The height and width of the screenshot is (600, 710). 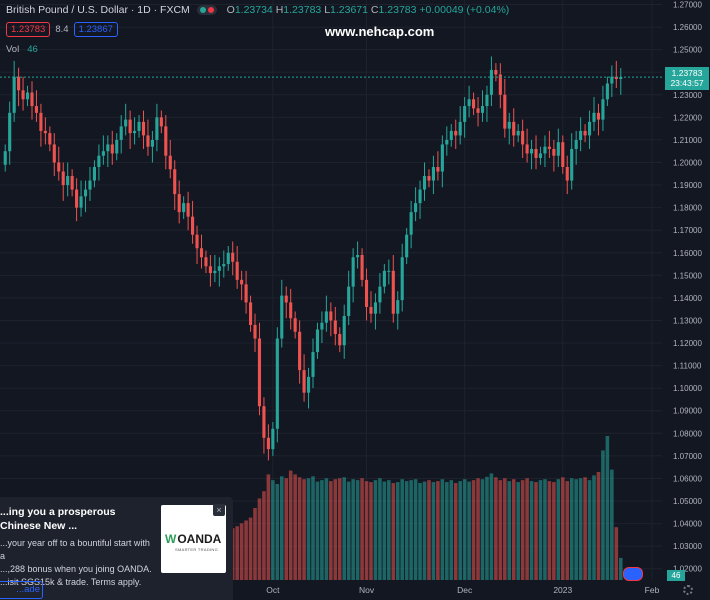 I want to click on time-axis: Oct Nov Dec 2023 Feb, so click(x=462, y=590).